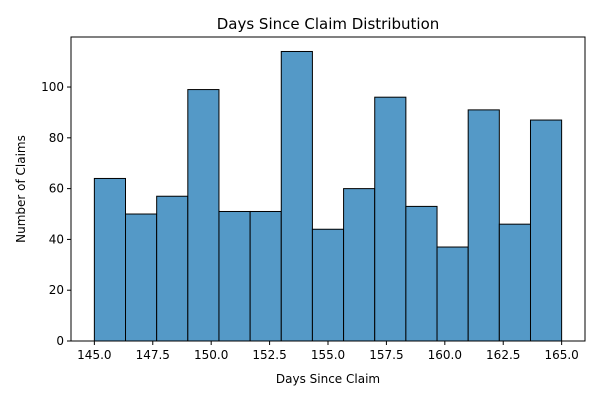 This screenshot has height=404, width=600. I want to click on y-tick-label: 100, so click(52, 87).